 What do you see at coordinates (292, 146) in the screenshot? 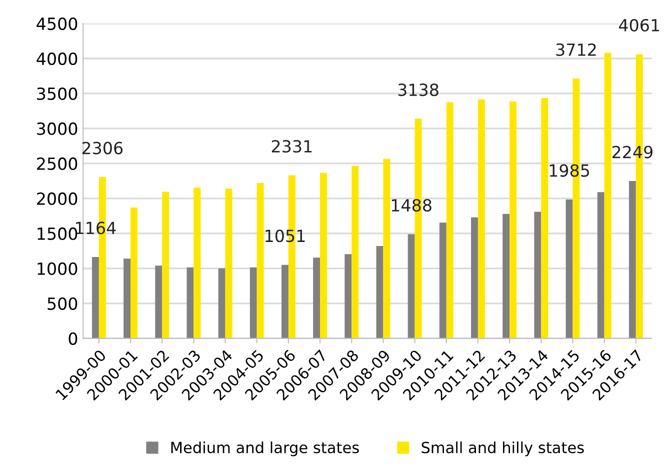
I see `data-label: 2331` at bounding box center [292, 146].